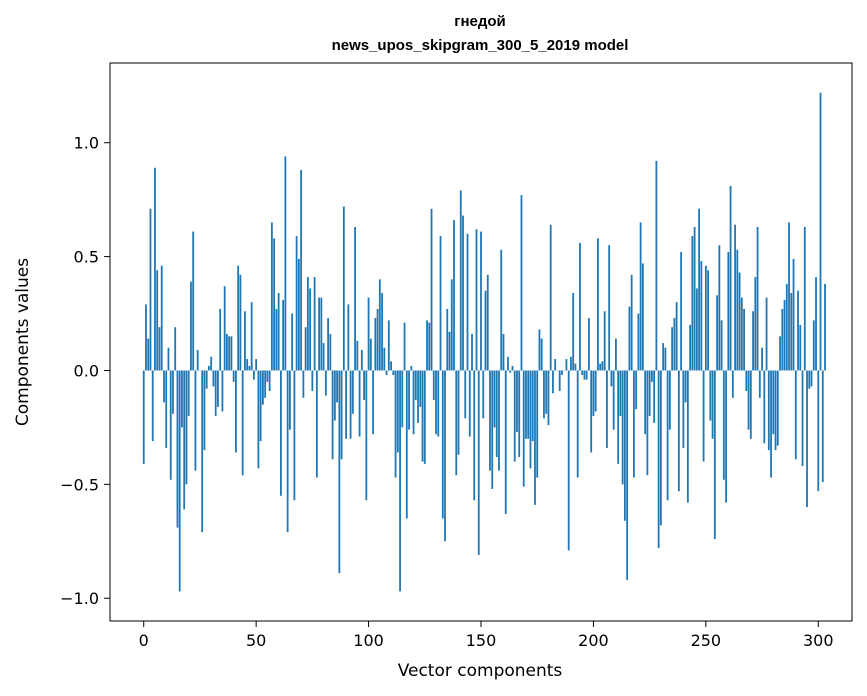 This screenshot has height=696, width=867. Describe the element at coordinates (480, 671) in the screenshot. I see `x-axis-label: Vector components` at that location.